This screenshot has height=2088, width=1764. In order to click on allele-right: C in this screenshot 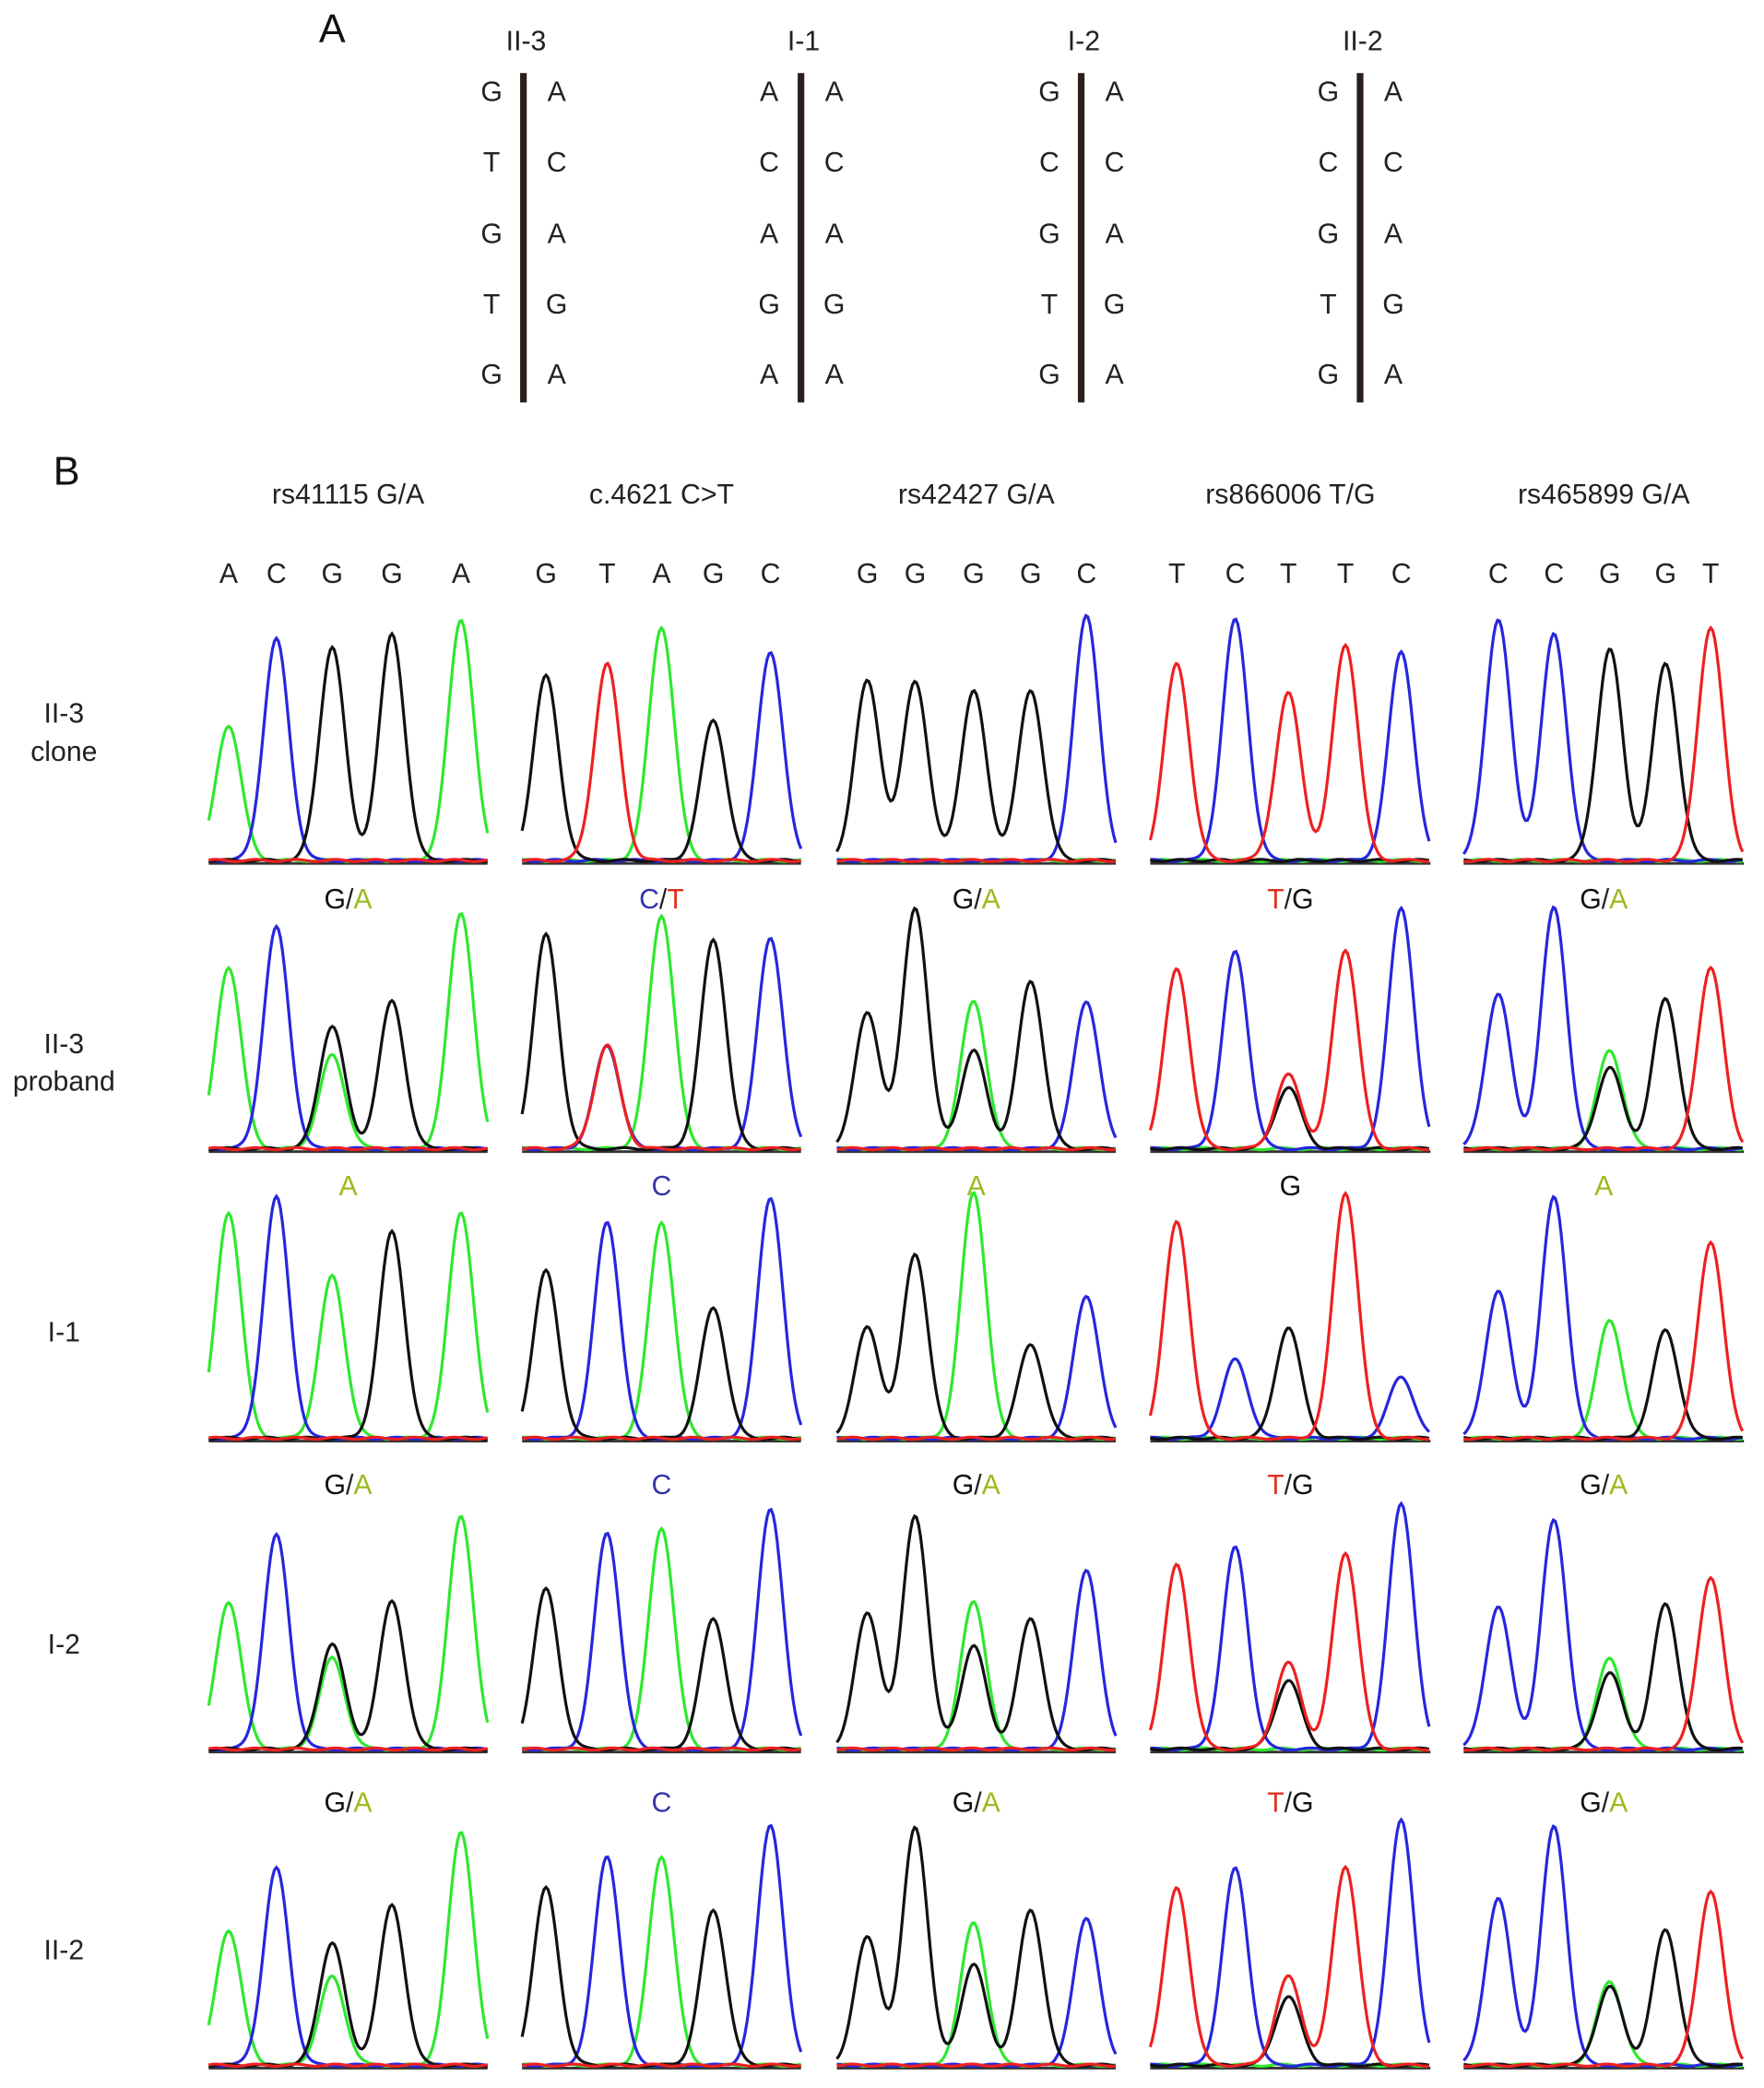, I will do `click(557, 163)`.